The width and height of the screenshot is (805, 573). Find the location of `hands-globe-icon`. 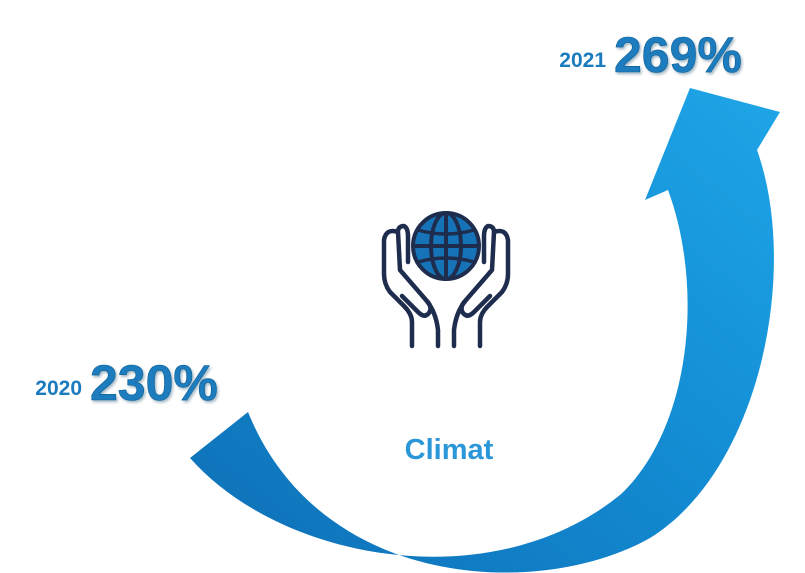

hands-globe-icon is located at coordinates (446, 280).